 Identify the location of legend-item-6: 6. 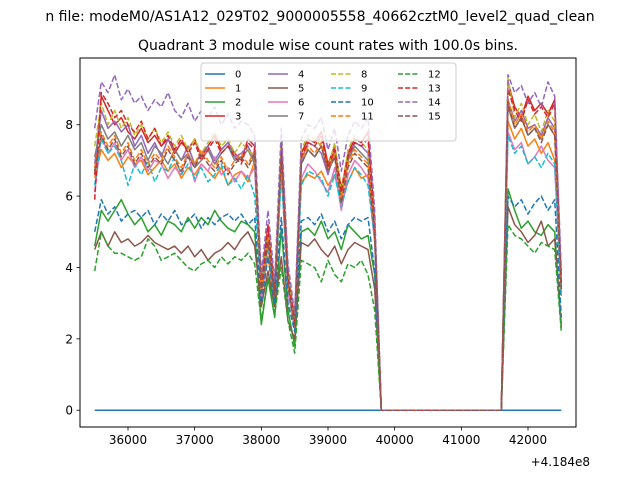
(286, 103).